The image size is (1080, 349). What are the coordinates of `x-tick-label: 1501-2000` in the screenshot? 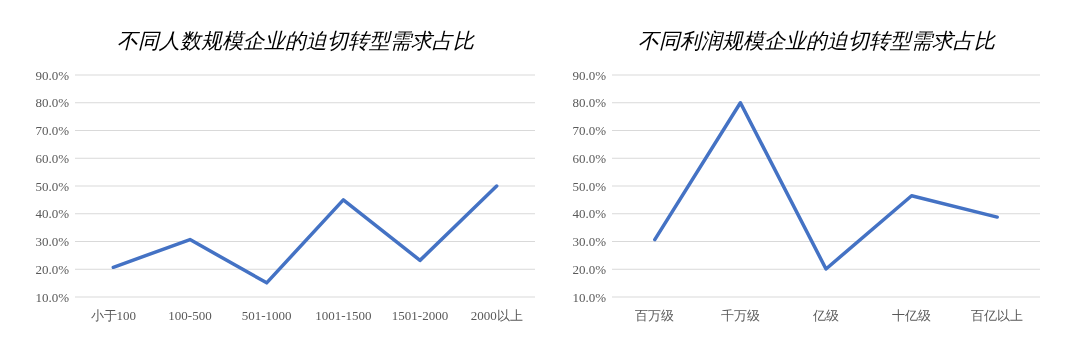 It's located at (420, 315).